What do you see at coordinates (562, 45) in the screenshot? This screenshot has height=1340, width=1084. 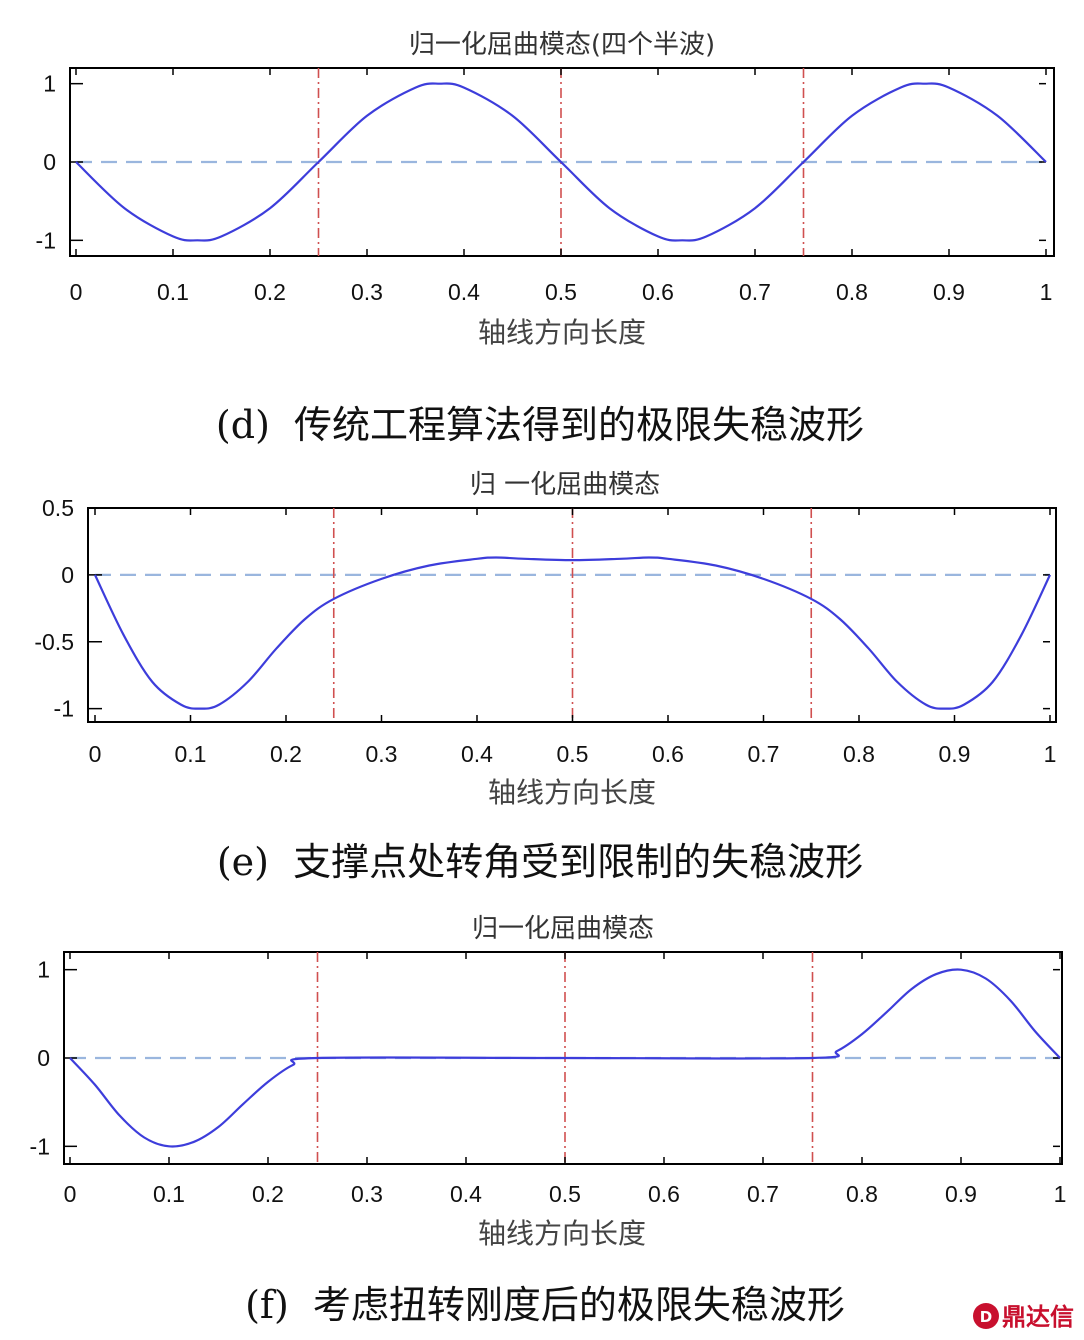 I see `panel-d-title: 归一化屈曲模态(四个半波)` at bounding box center [562, 45].